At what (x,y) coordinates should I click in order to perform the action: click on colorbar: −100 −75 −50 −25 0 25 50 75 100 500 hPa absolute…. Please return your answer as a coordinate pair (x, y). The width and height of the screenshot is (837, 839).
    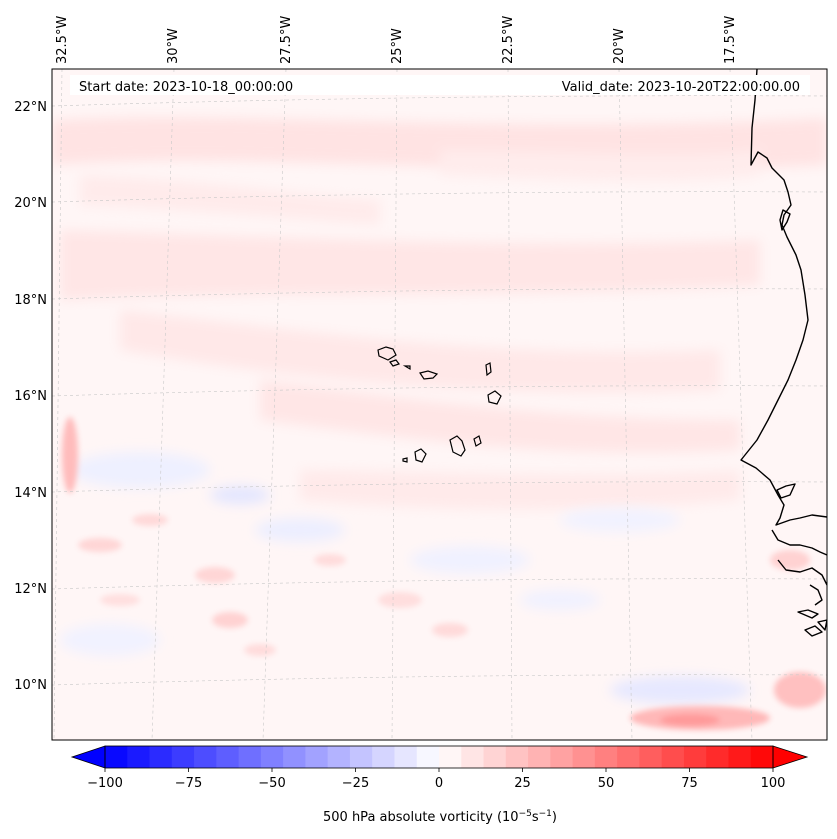
    Looking at the image, I should click on (439, 785).